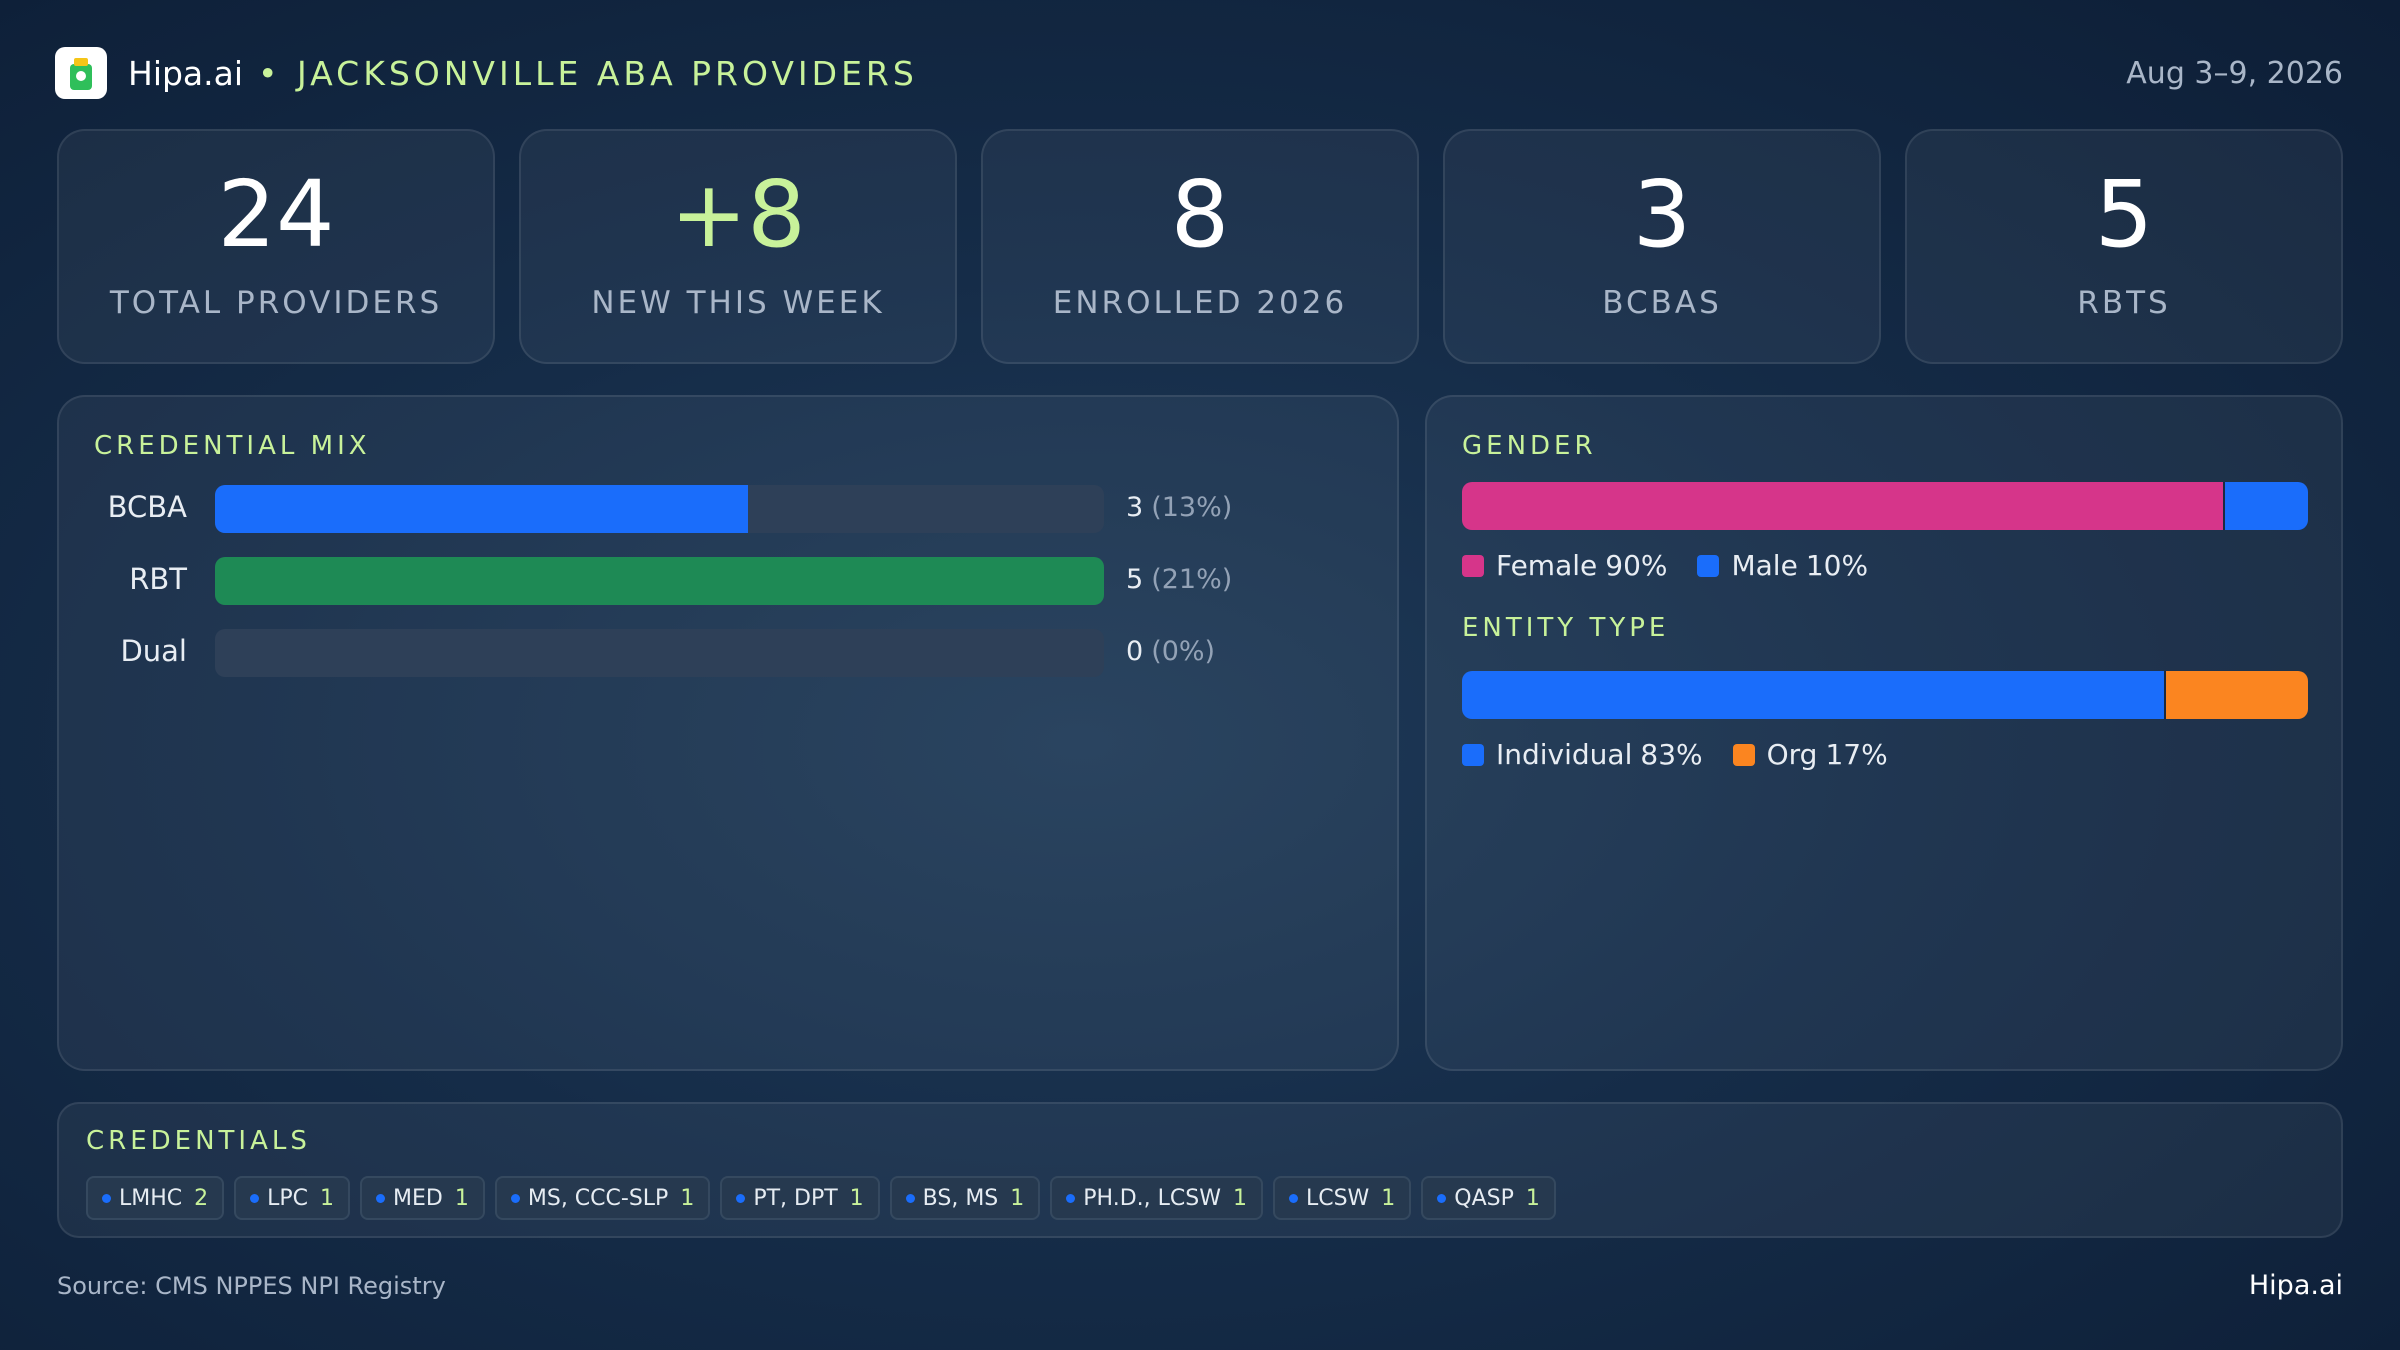 Image resolution: width=2400 pixels, height=1350 pixels. I want to click on value: 5, so click(1135, 579).